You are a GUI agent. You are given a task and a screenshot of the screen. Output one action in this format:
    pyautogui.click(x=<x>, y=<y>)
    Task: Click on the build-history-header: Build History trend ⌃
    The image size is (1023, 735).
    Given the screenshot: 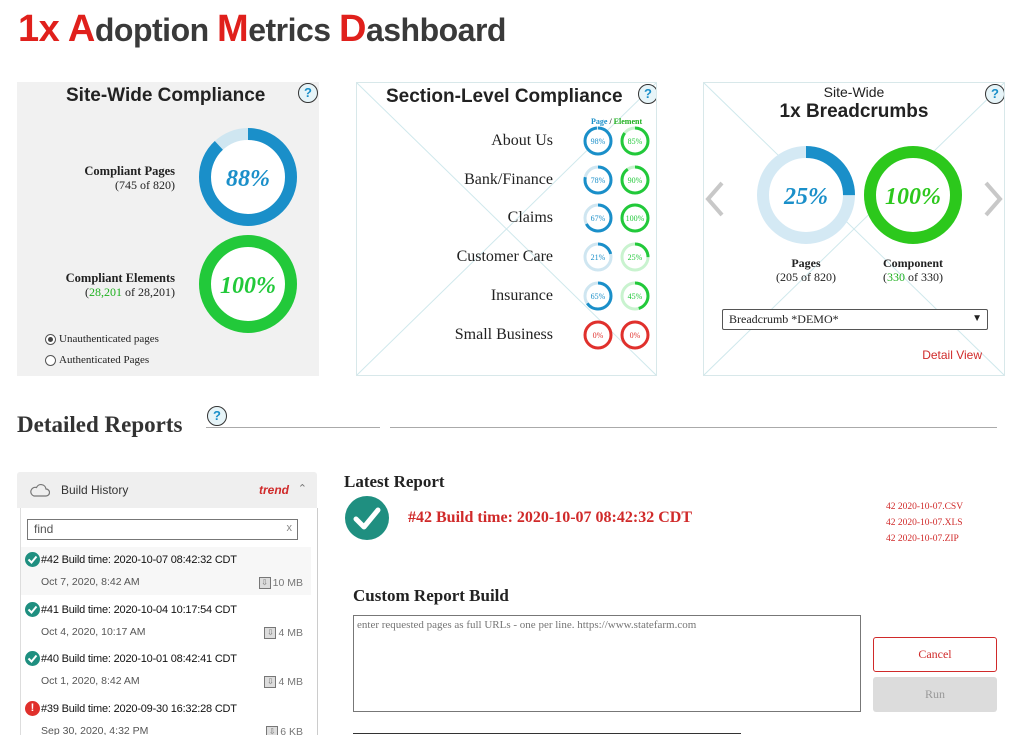 What is the action you would take?
    pyautogui.click(x=167, y=490)
    